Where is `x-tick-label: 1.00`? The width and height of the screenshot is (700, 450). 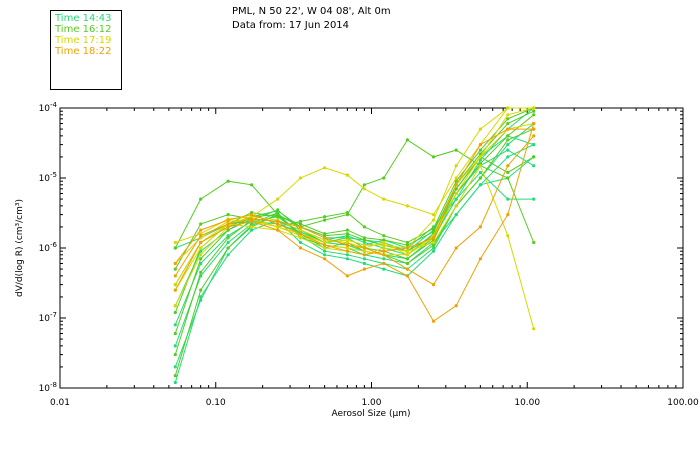
x-tick-label: 1.00 is located at coordinates (371, 403).